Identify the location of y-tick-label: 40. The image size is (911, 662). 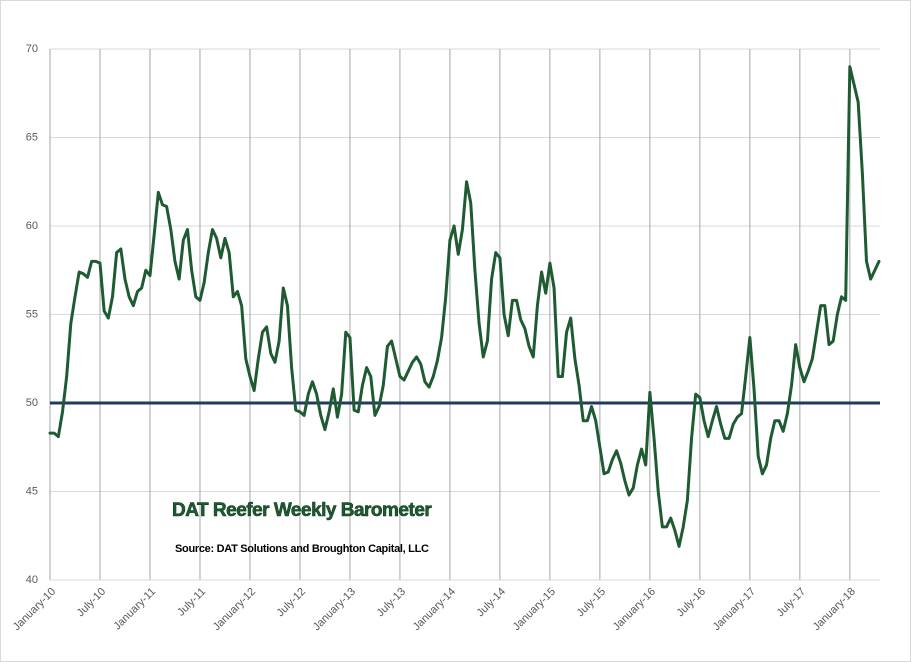
(32, 580).